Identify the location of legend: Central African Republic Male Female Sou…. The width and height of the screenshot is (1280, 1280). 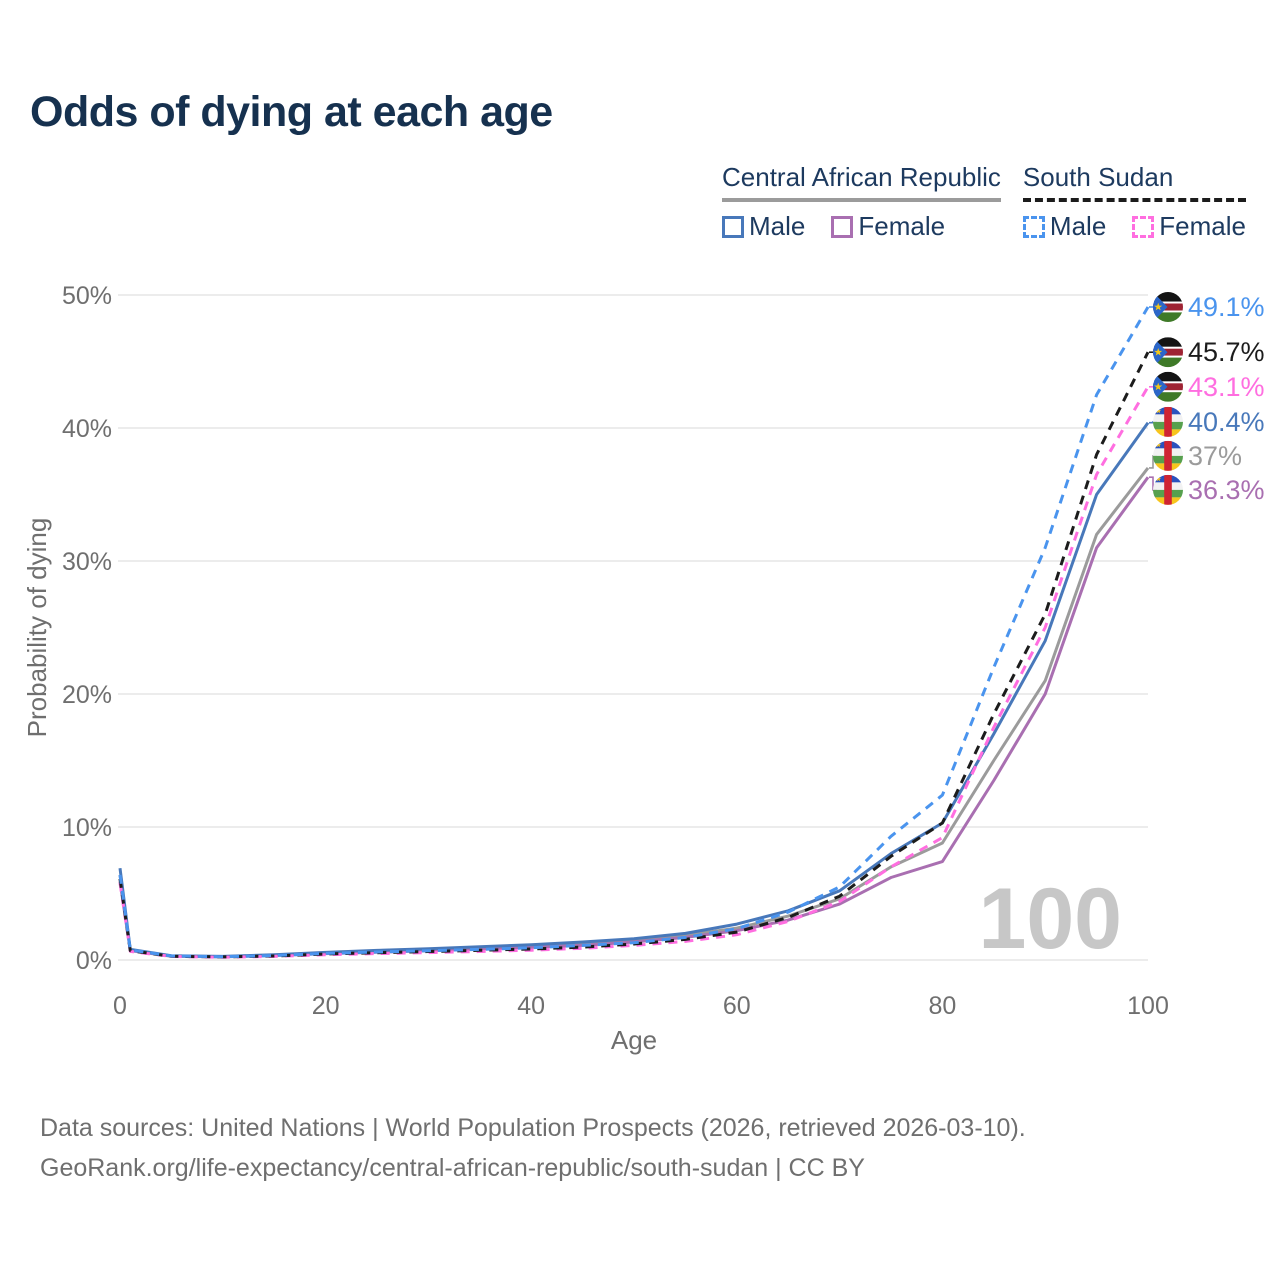
(984, 202).